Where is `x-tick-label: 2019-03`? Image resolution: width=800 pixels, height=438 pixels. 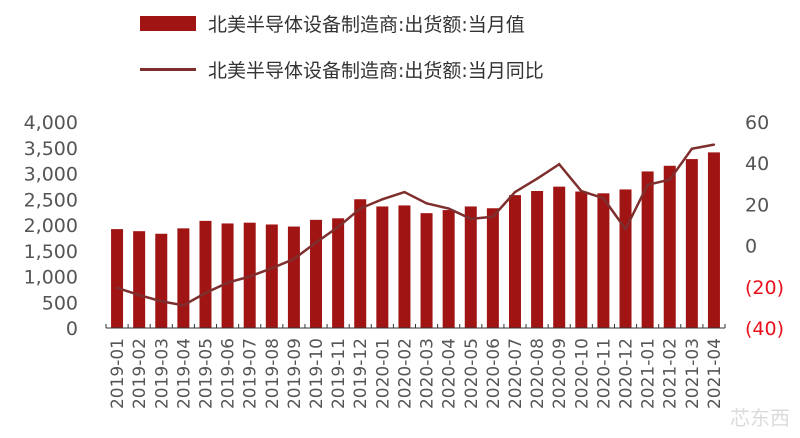 x-tick-label: 2019-03 is located at coordinates (162, 373).